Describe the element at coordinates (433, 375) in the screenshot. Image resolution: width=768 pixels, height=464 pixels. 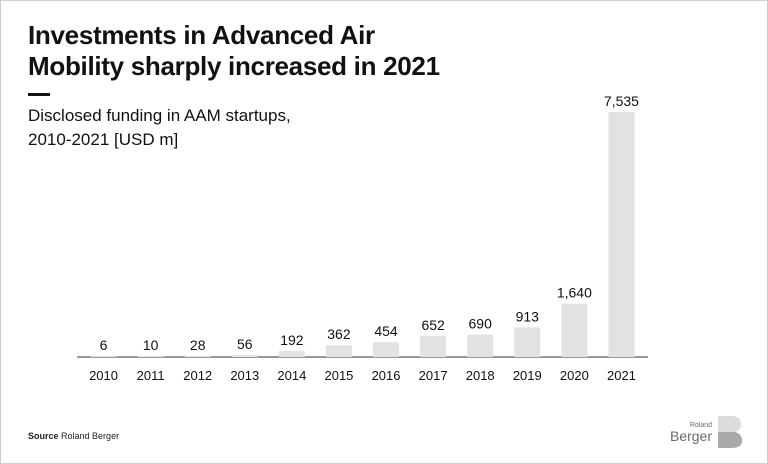
I see `x-tick-label-2017: 2017` at that location.